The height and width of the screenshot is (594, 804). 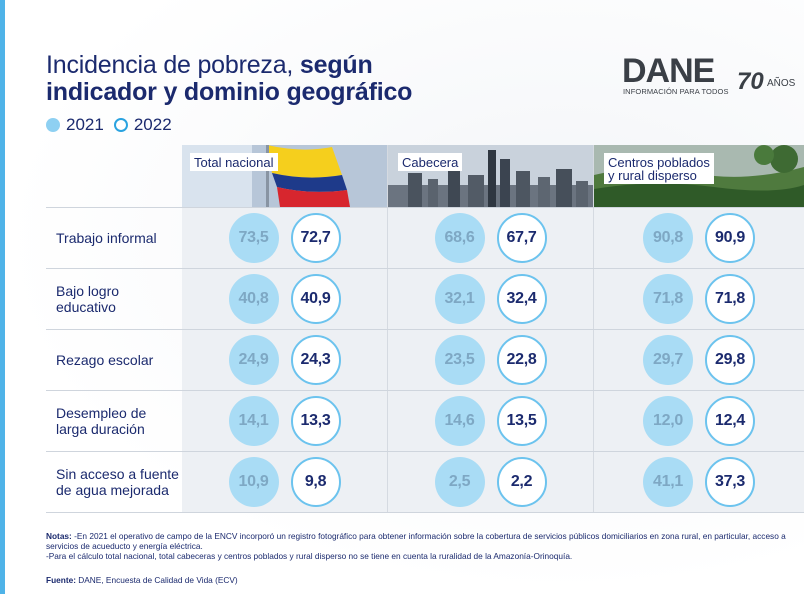 I want to click on value-bubble-2021: 90,8, so click(x=668, y=237).